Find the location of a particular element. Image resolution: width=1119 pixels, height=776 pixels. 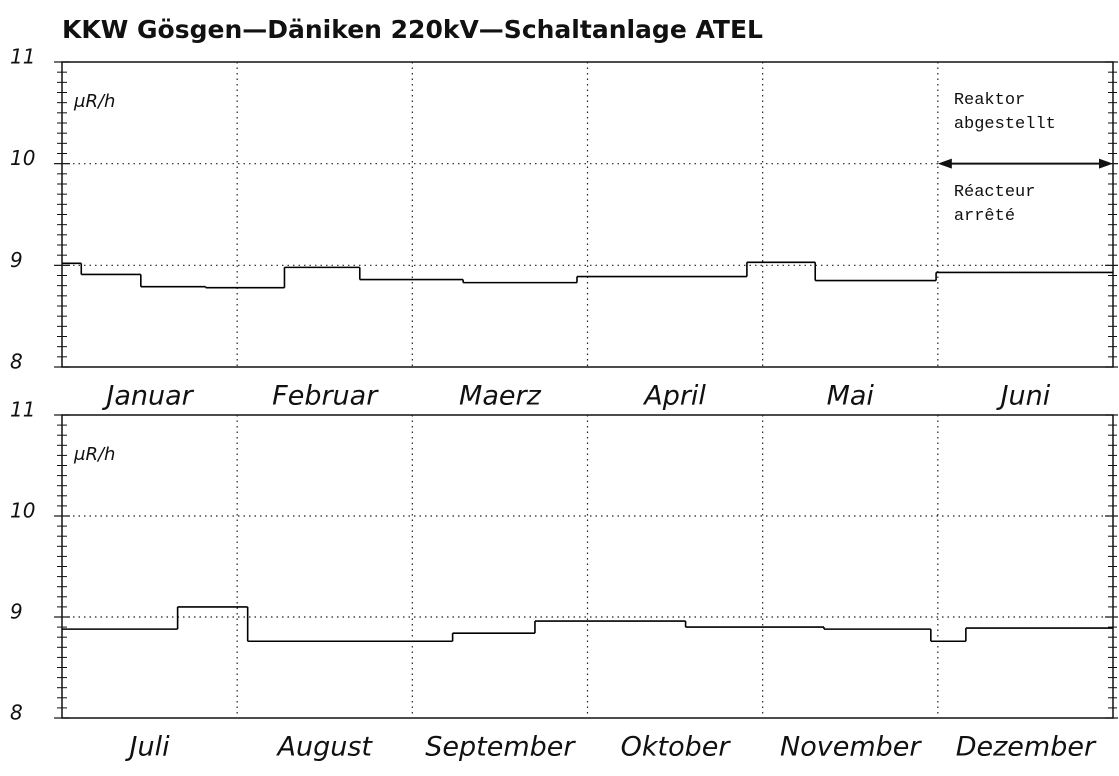

x-tick-label: August is located at coordinates (325, 747).